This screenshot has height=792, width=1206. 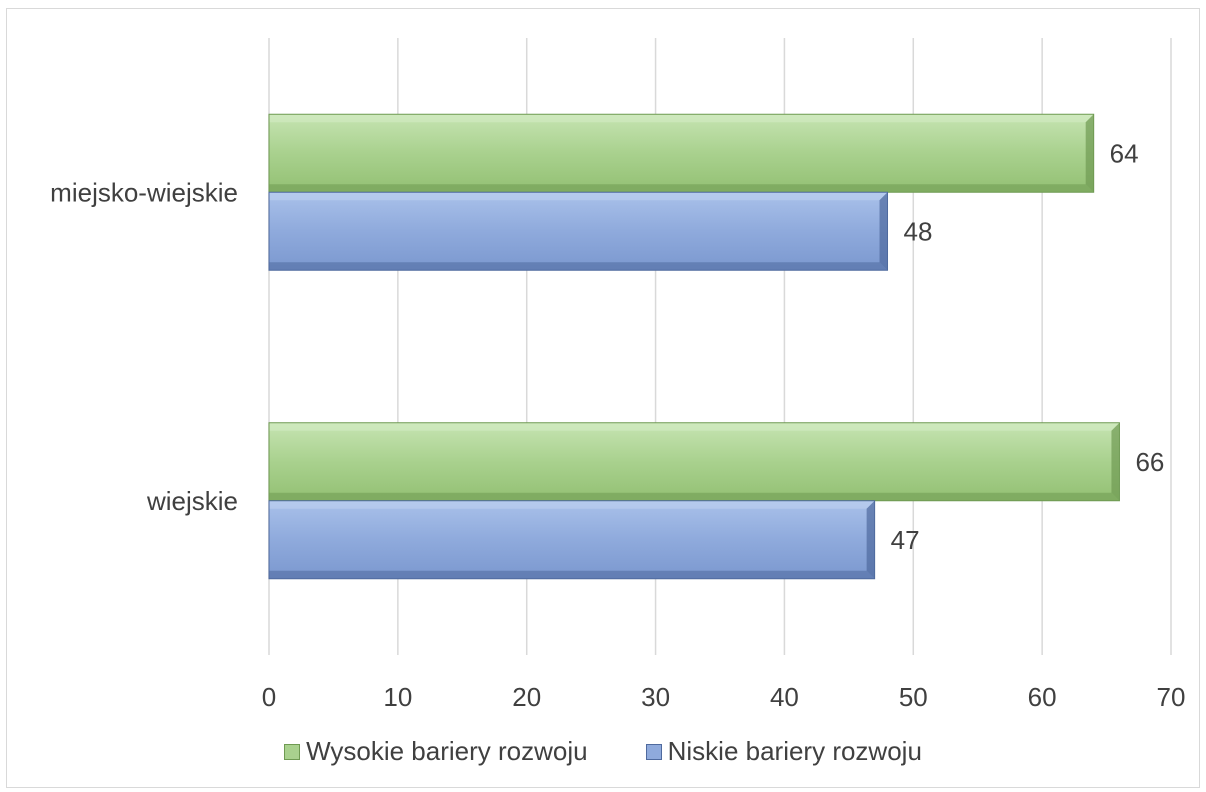 What do you see at coordinates (1124, 153) in the screenshot?
I see `data-label-0-0: 64` at bounding box center [1124, 153].